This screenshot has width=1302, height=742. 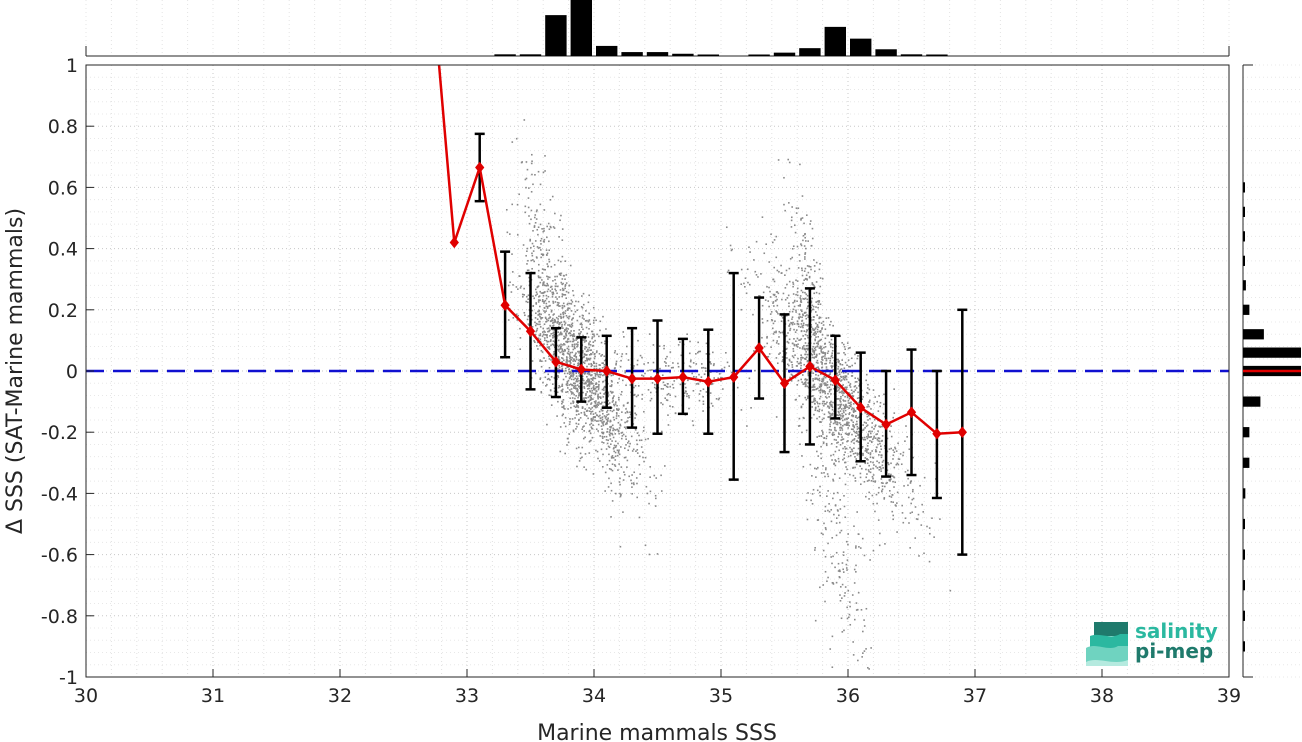 I want to click on right-hist-bar, so click(x=1244, y=554).